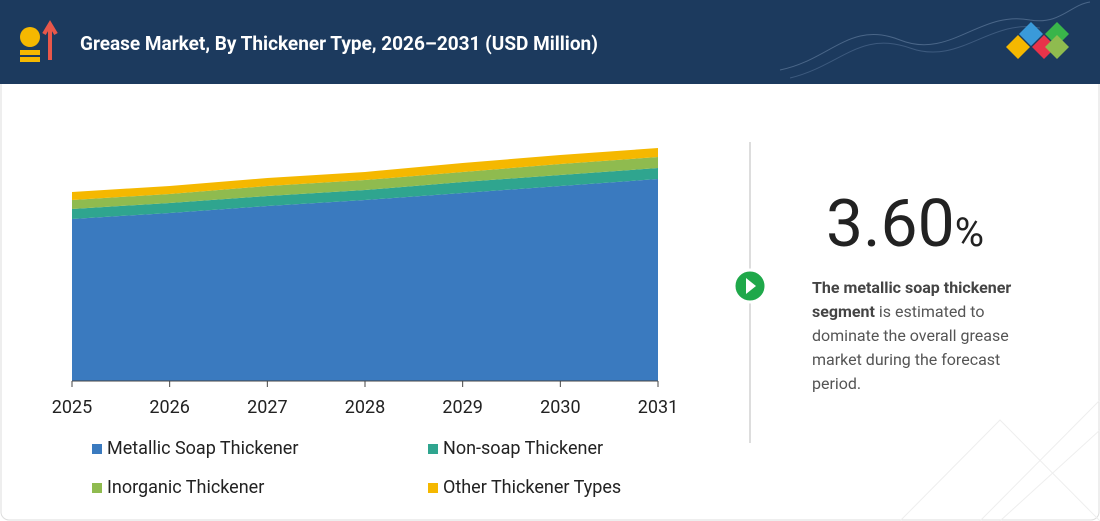 The width and height of the screenshot is (1100, 521). Describe the element at coordinates (532, 487) in the screenshot. I see `legend-label: Other Thickener Types` at that location.